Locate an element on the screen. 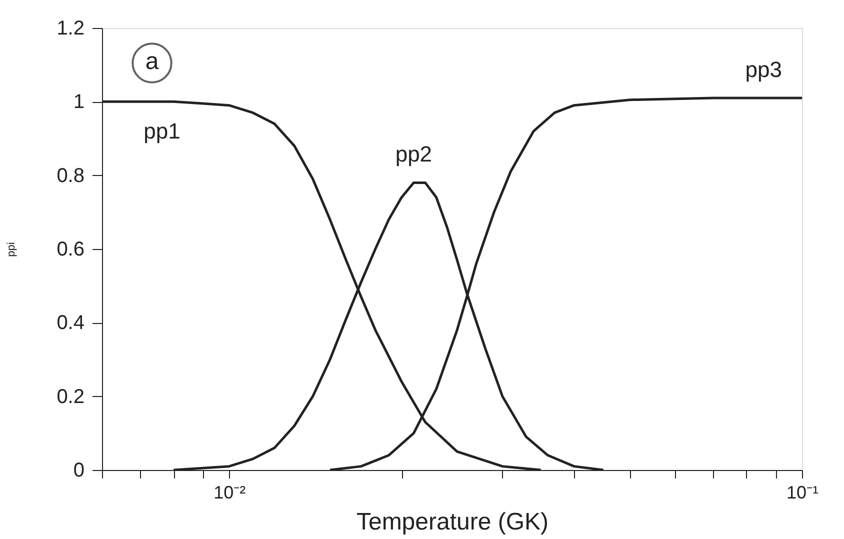  series-label: pp3 is located at coordinates (763, 69).